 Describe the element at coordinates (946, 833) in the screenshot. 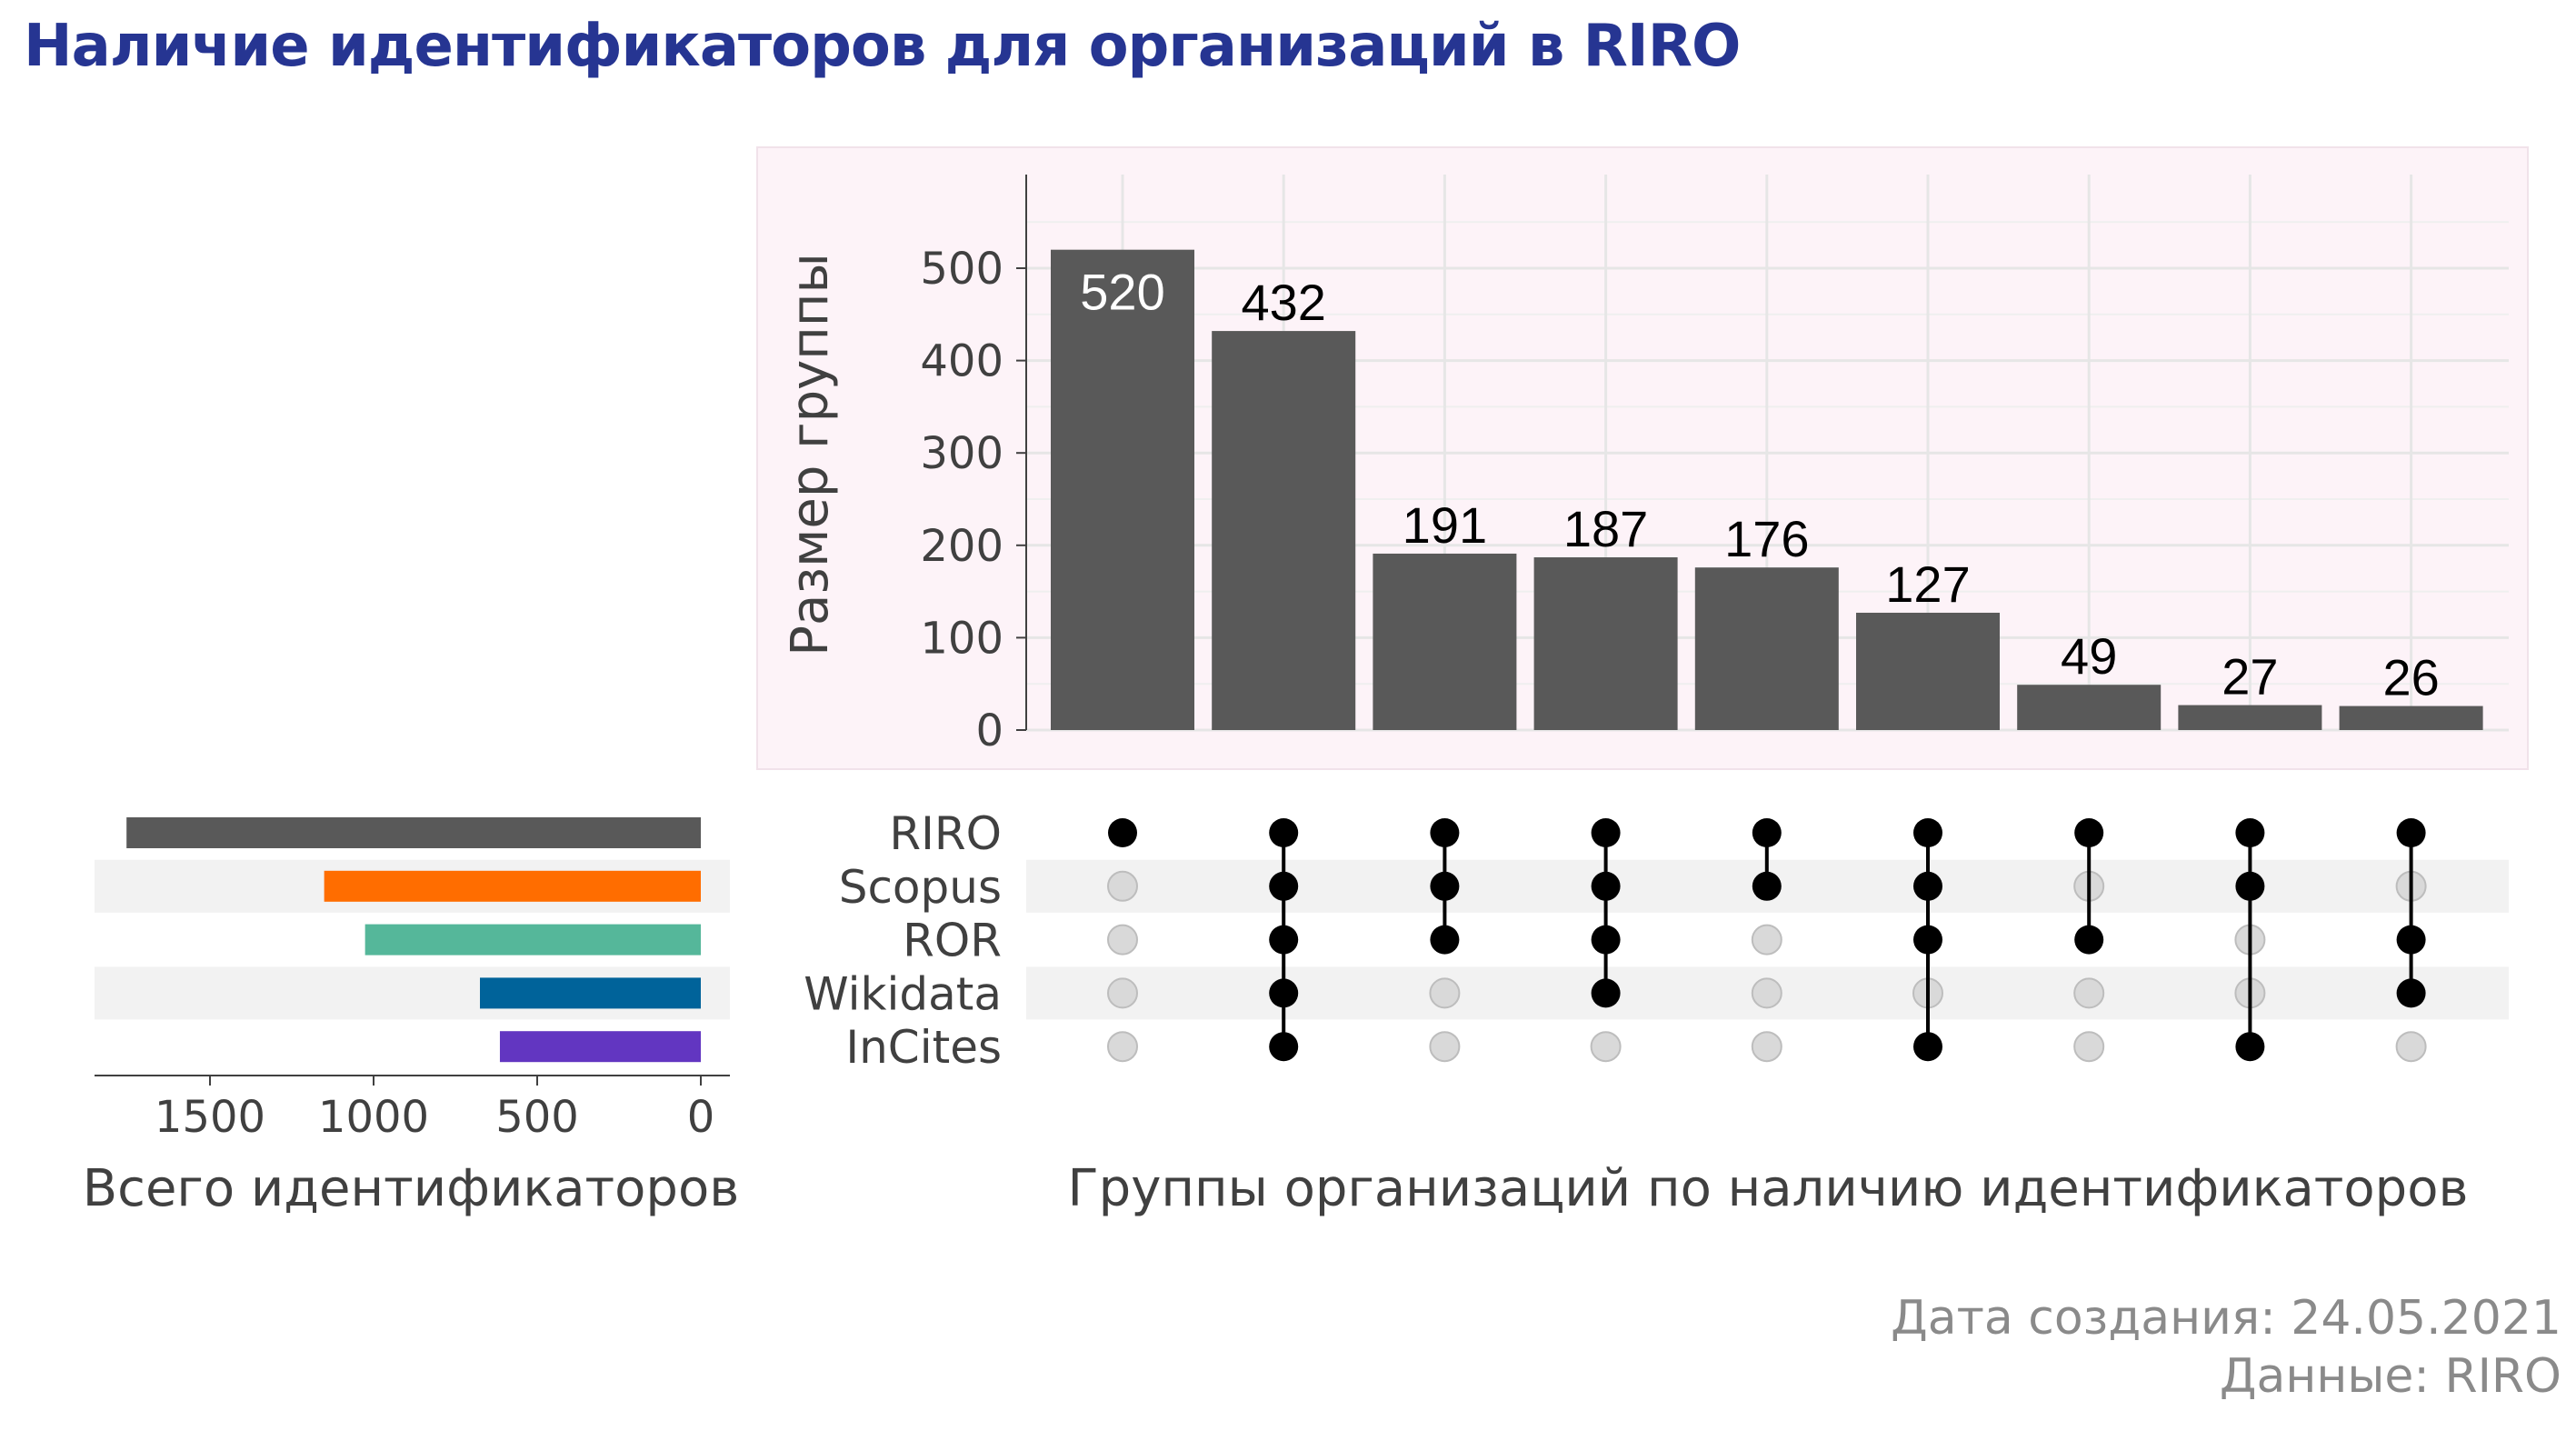

I see `set-label: RIRO` at that location.